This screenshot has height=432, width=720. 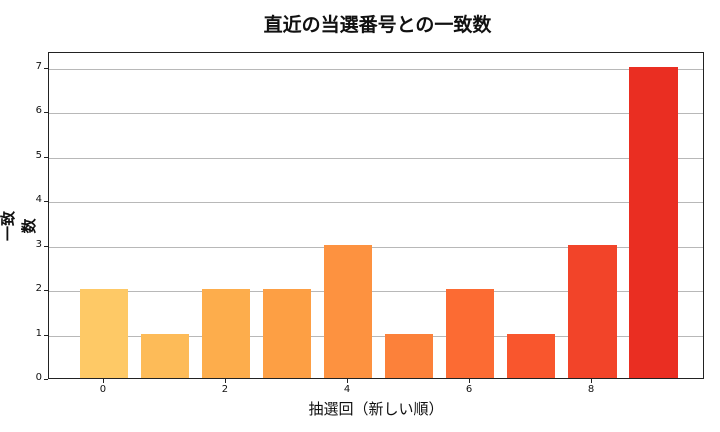 I want to click on x-tick-label: 4, so click(x=347, y=389).